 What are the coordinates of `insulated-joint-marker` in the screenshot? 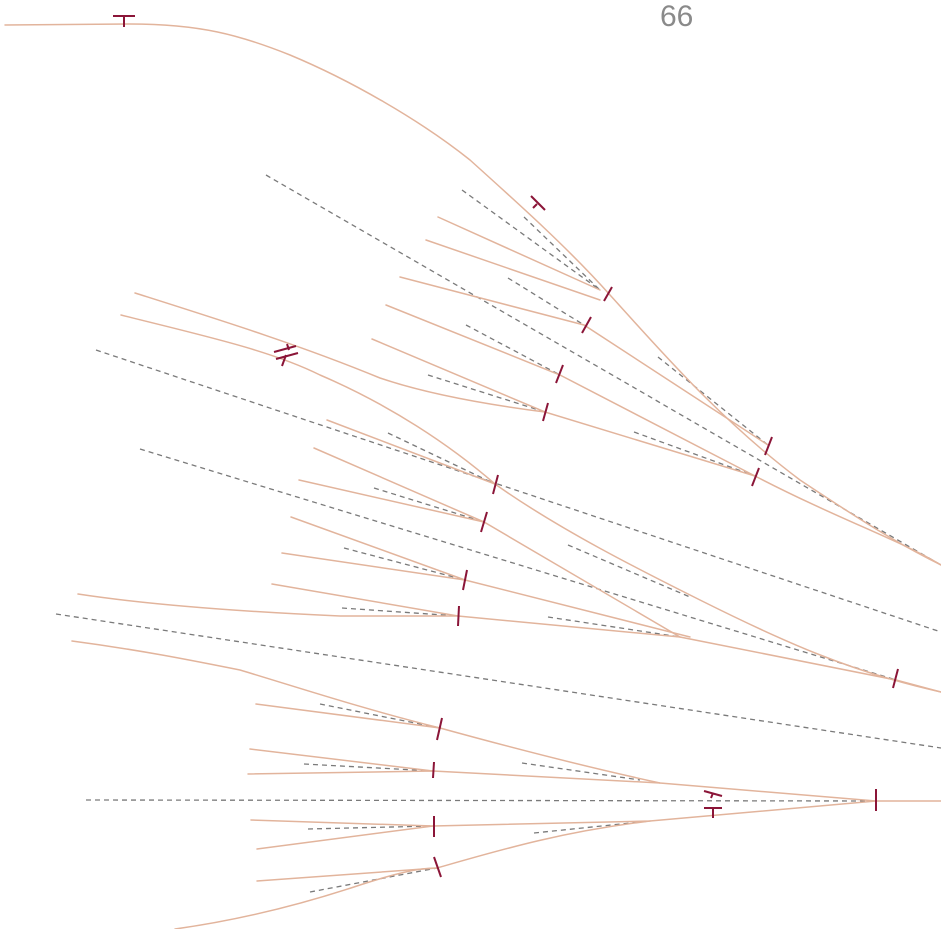 It's located at (286, 355).